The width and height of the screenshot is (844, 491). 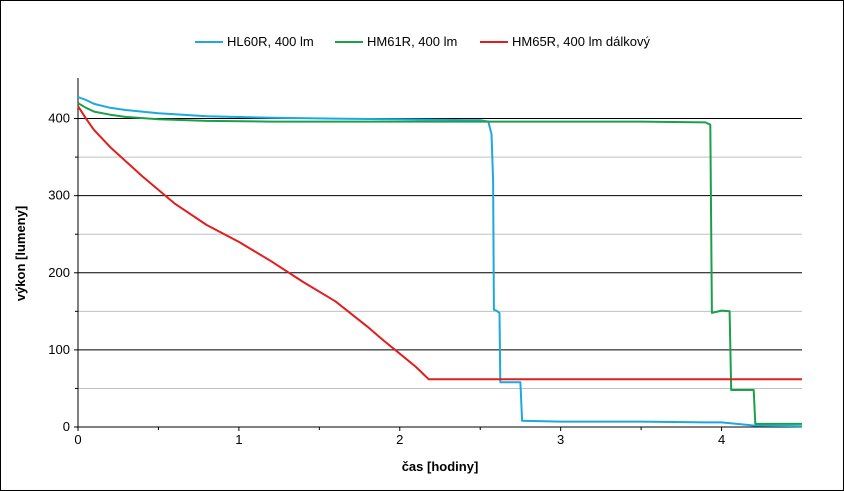 What do you see at coordinates (560, 439) in the screenshot?
I see `x-tick-label: 3` at bounding box center [560, 439].